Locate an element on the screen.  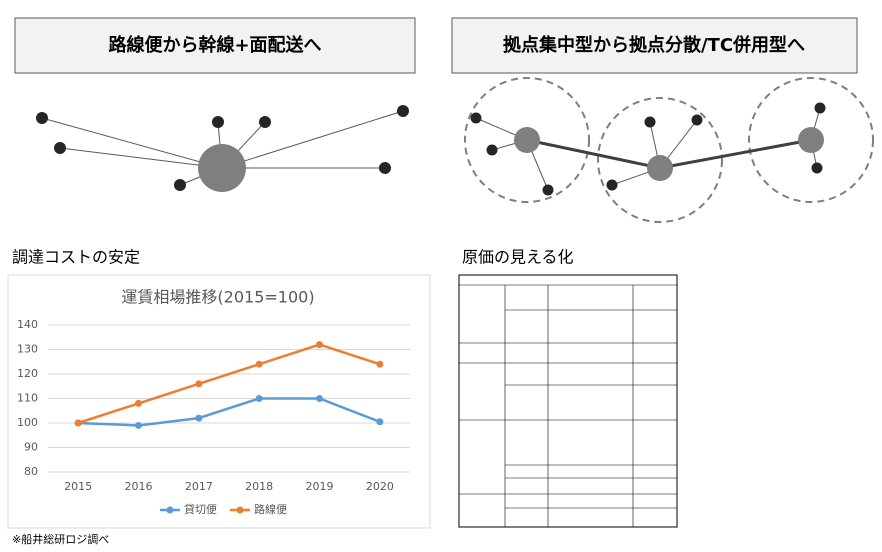
hub-diagram is located at coordinates (222, 148).